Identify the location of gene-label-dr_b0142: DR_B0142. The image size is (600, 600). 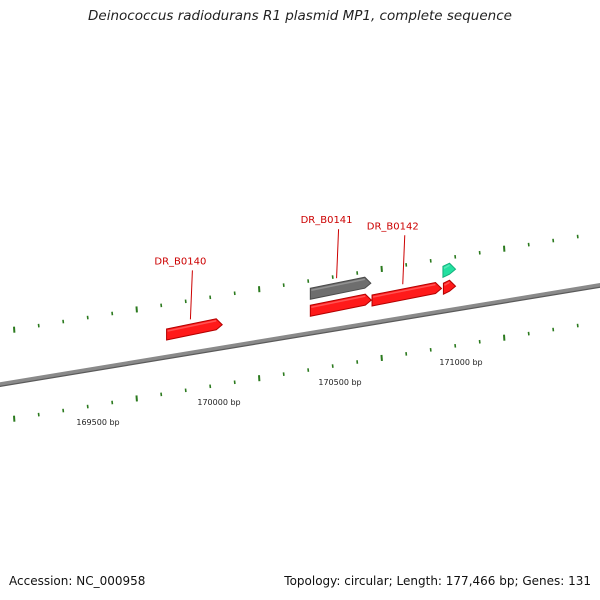
(393, 226).